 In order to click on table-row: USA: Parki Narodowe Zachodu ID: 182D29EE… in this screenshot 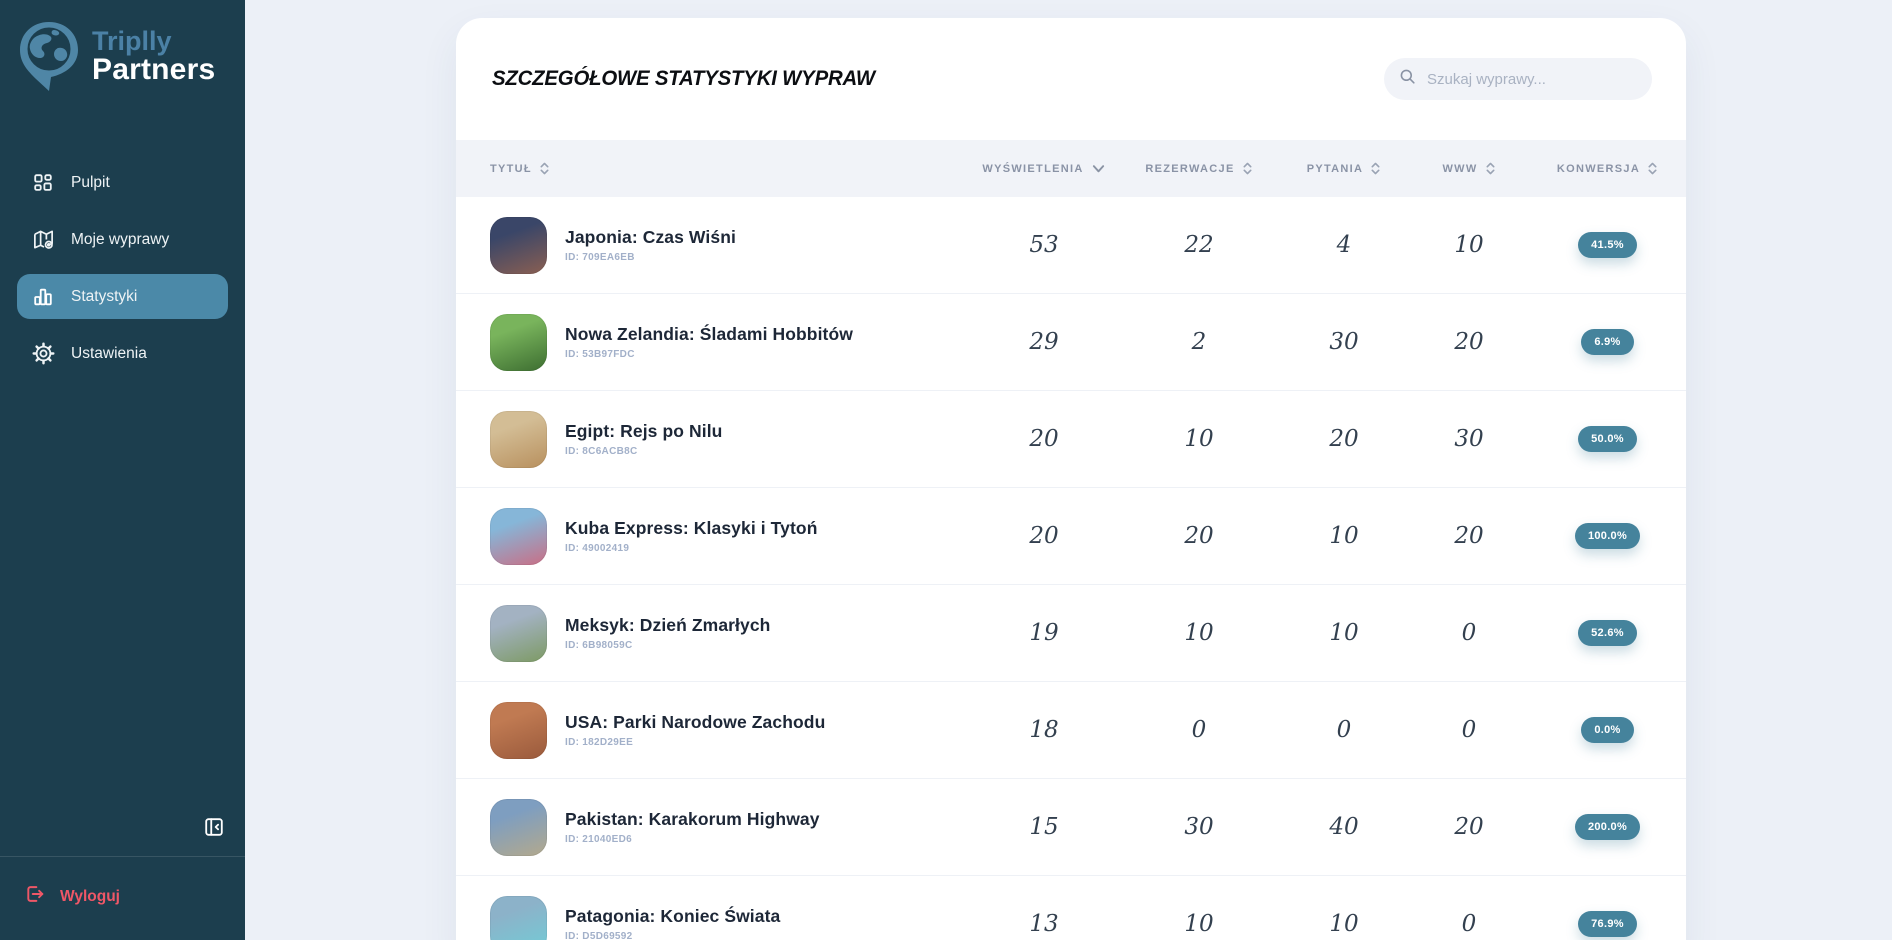, I will do `click(1071, 730)`.